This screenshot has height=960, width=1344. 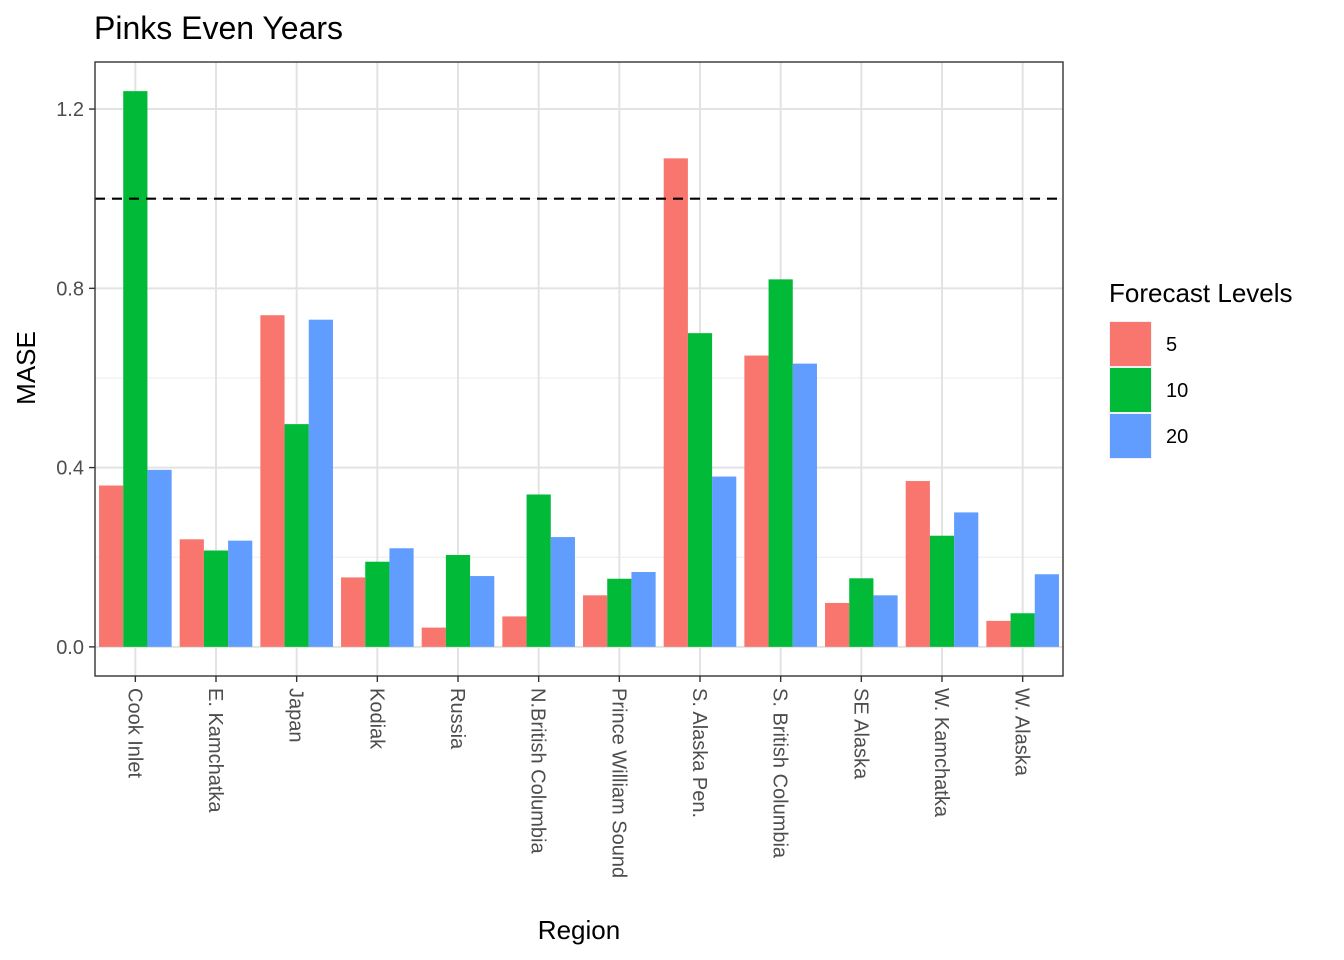 What do you see at coordinates (1201, 293) in the screenshot?
I see `legend-title: Forecast Levels` at bounding box center [1201, 293].